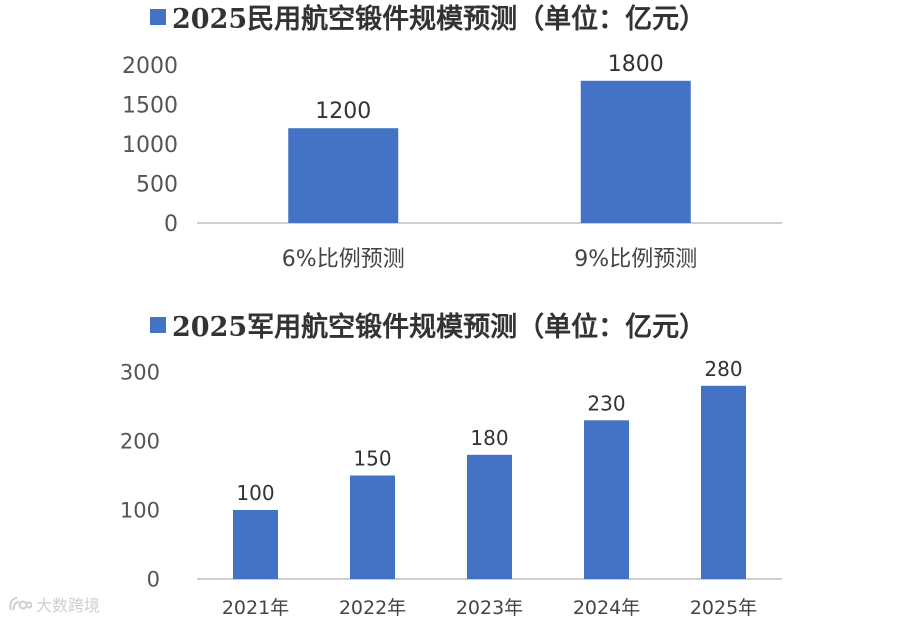 The width and height of the screenshot is (900, 622). Describe the element at coordinates (150, 66) in the screenshot. I see `y-tick-label: 2000` at that location.